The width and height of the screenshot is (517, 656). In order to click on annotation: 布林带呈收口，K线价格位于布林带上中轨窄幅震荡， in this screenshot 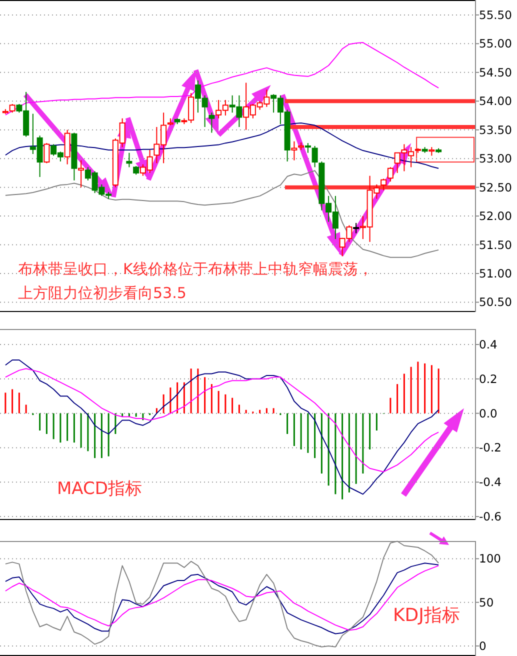, I will do `click(195, 269)`.